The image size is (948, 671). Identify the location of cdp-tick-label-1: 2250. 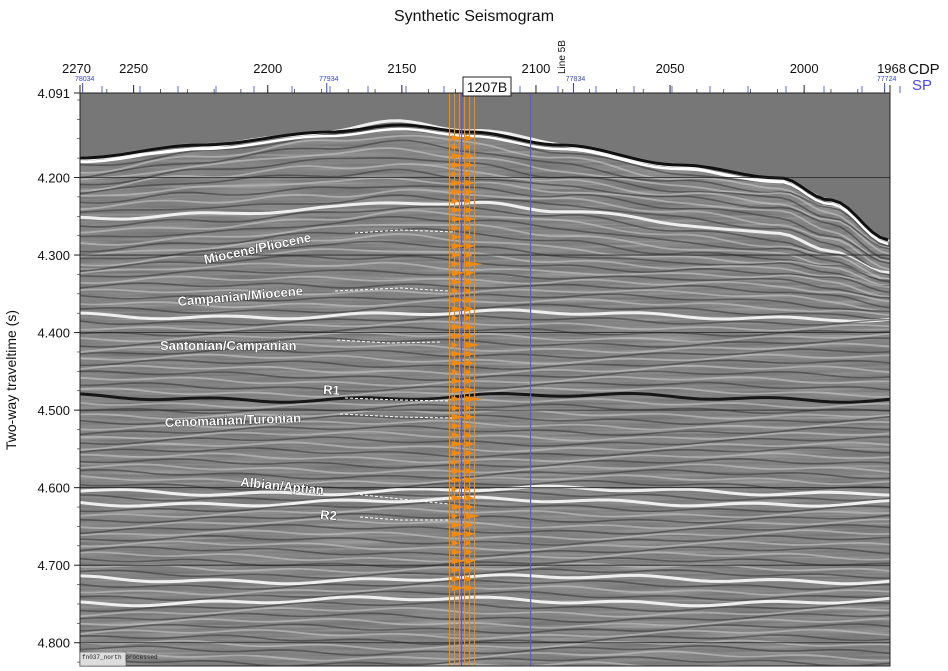
(133, 68).